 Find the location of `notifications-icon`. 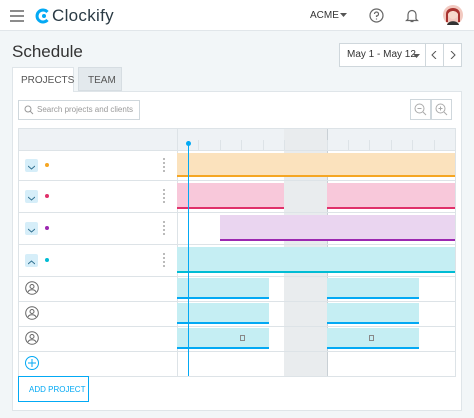

notifications-icon is located at coordinates (412, 15).